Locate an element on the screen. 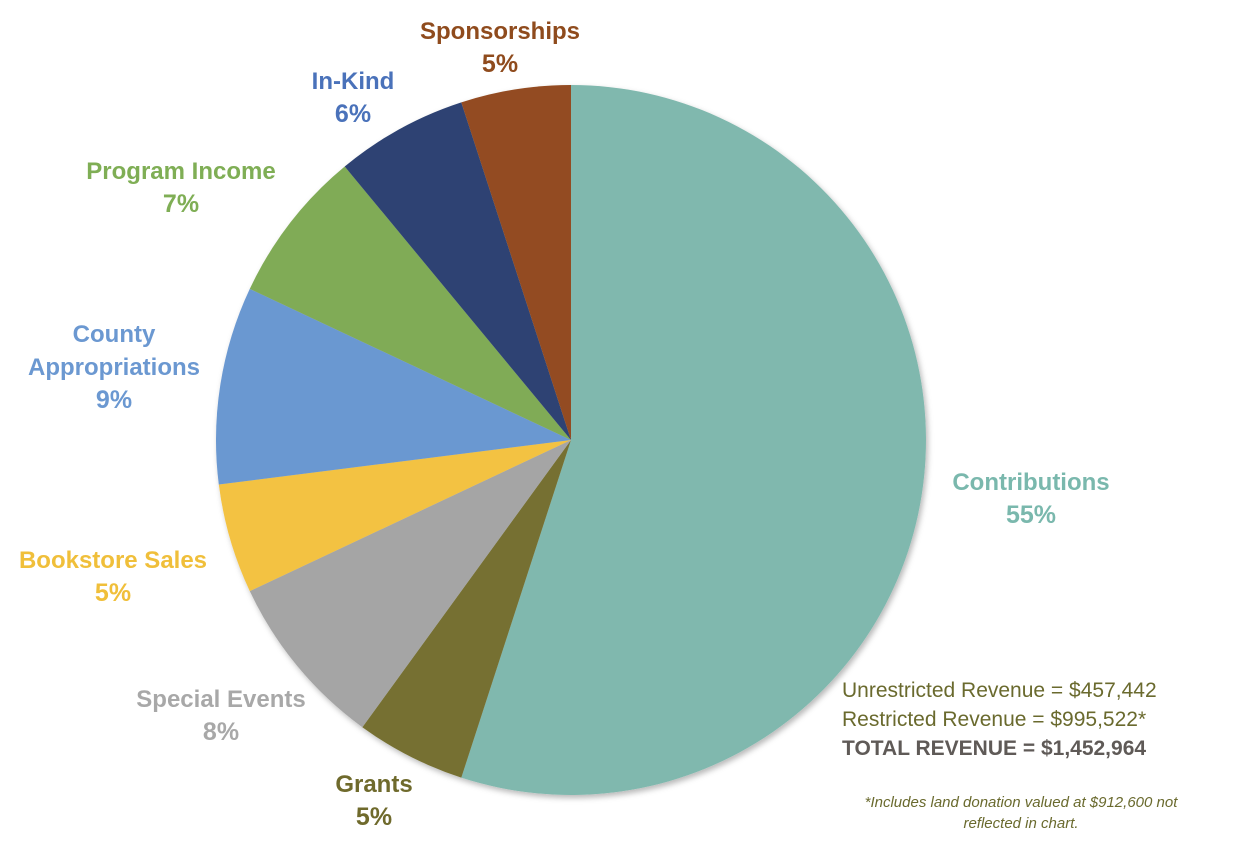 The image size is (1252, 861). unrestricted-revenue: Unrestricted Revenue = $457,442 is located at coordinates (999, 690).